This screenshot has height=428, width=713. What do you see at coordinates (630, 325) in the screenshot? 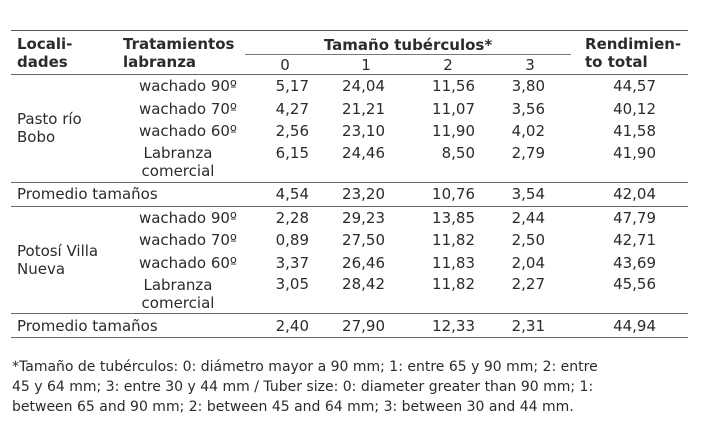
I see `average-total: 44,94` at bounding box center [630, 325].